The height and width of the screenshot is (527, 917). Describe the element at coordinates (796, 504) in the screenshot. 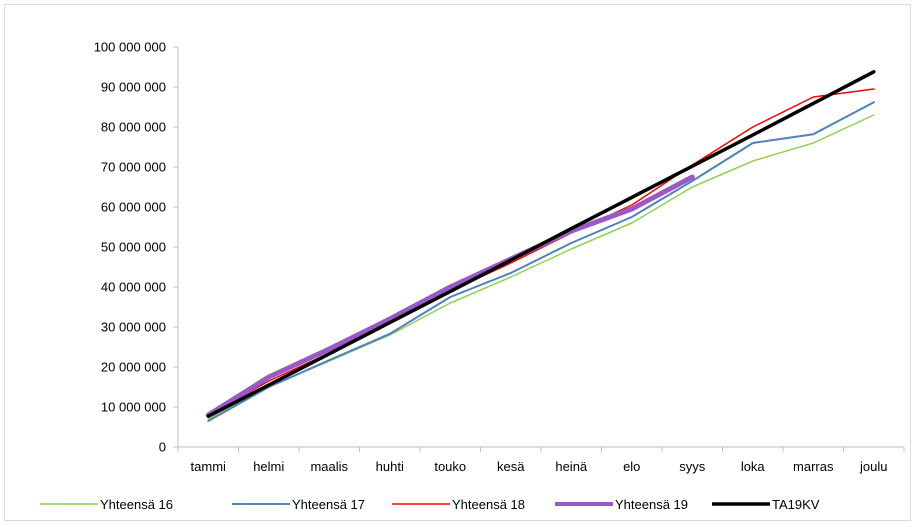

I see `legend-label-5: TA19KV` at that location.